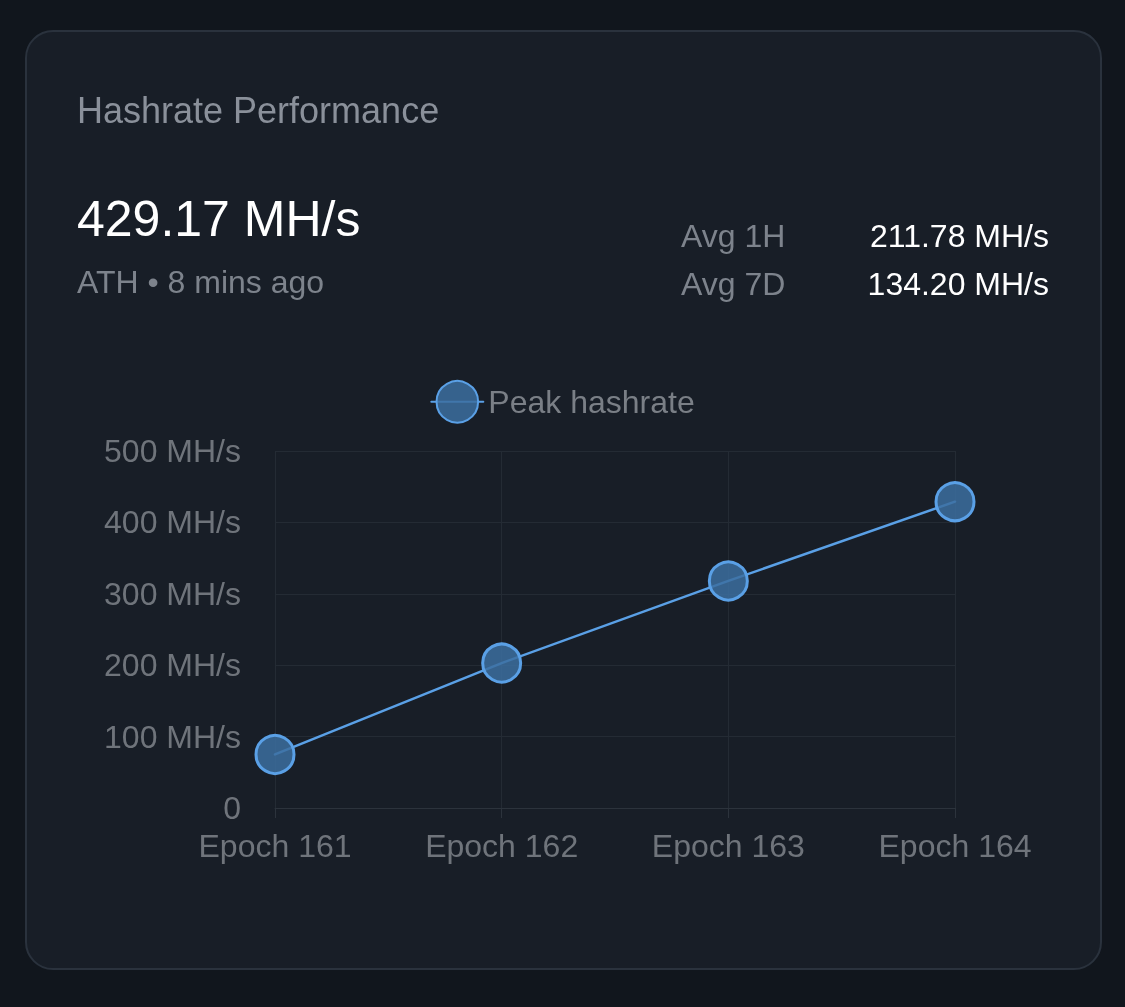  I want to click on x-tick-label: Epoch 163, so click(728, 846).